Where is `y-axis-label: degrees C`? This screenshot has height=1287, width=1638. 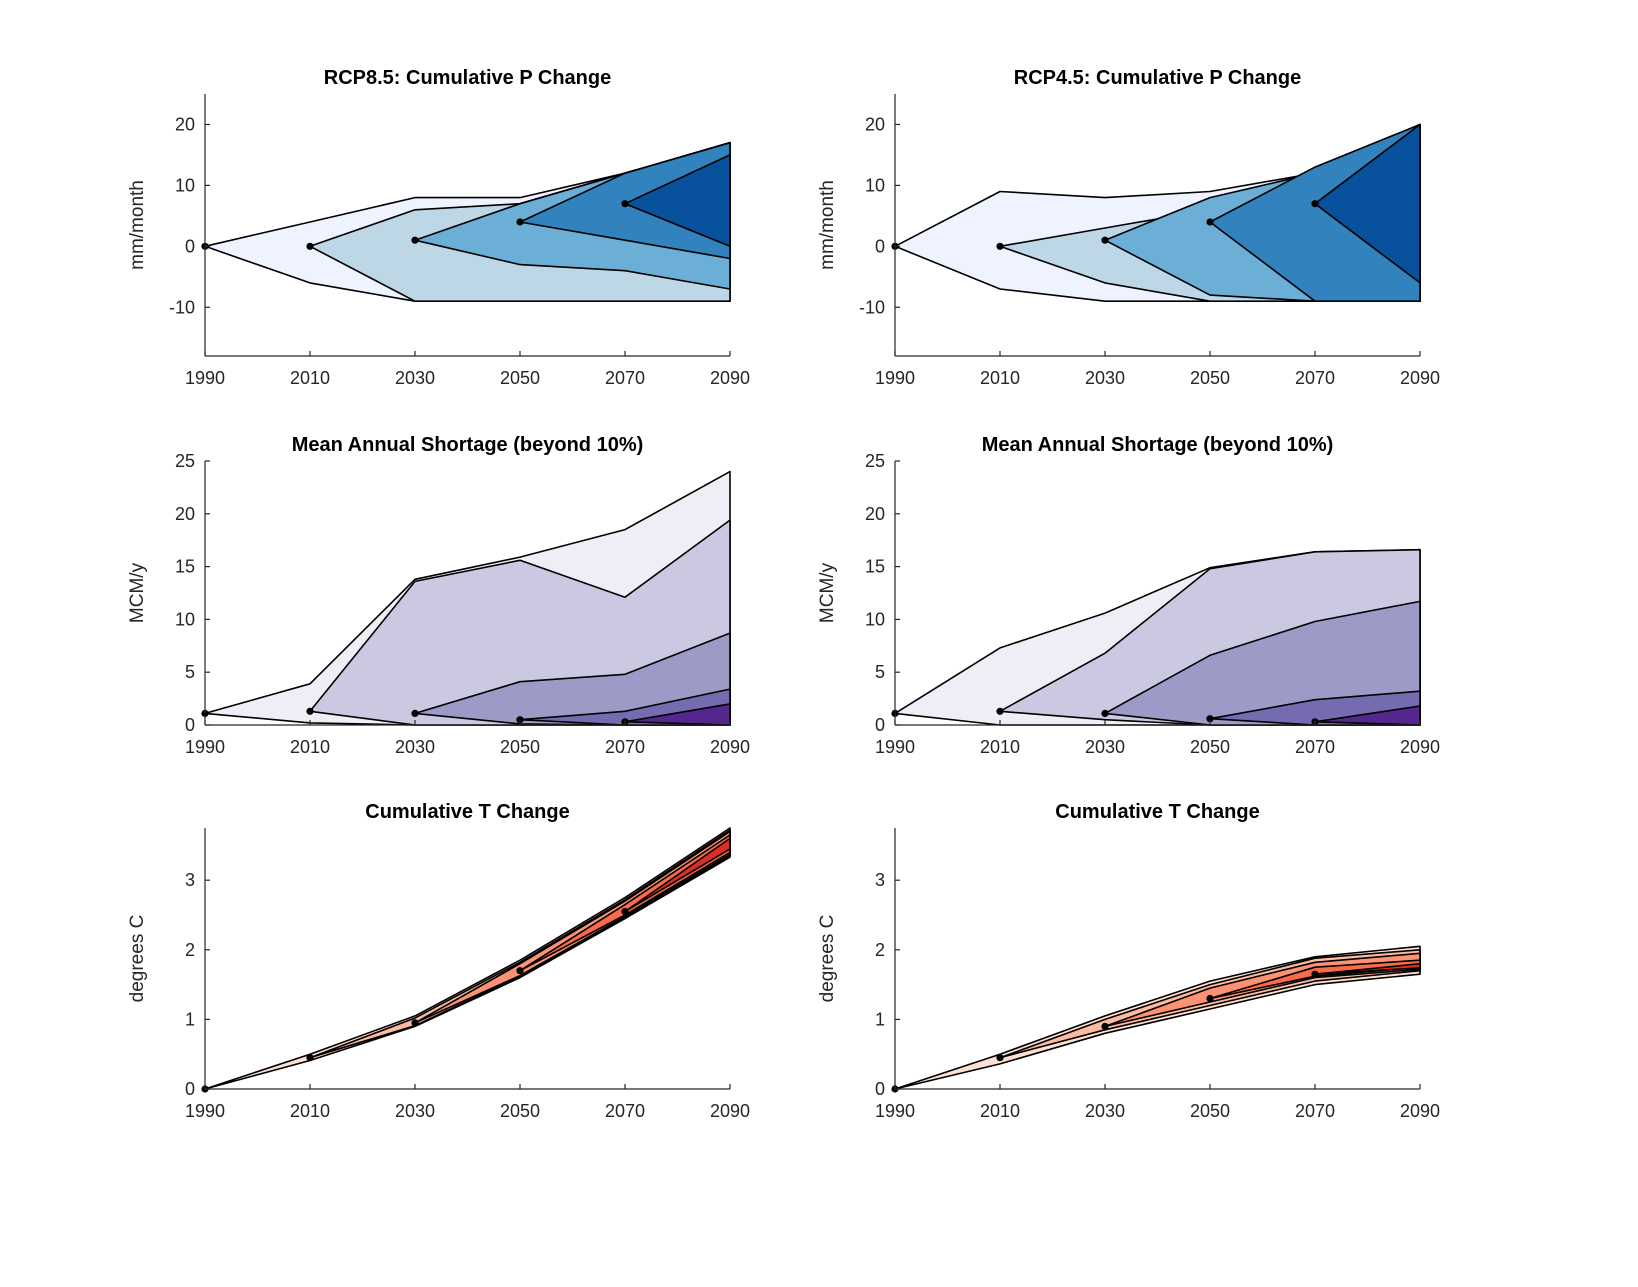
y-axis-label: degrees C is located at coordinates (137, 959).